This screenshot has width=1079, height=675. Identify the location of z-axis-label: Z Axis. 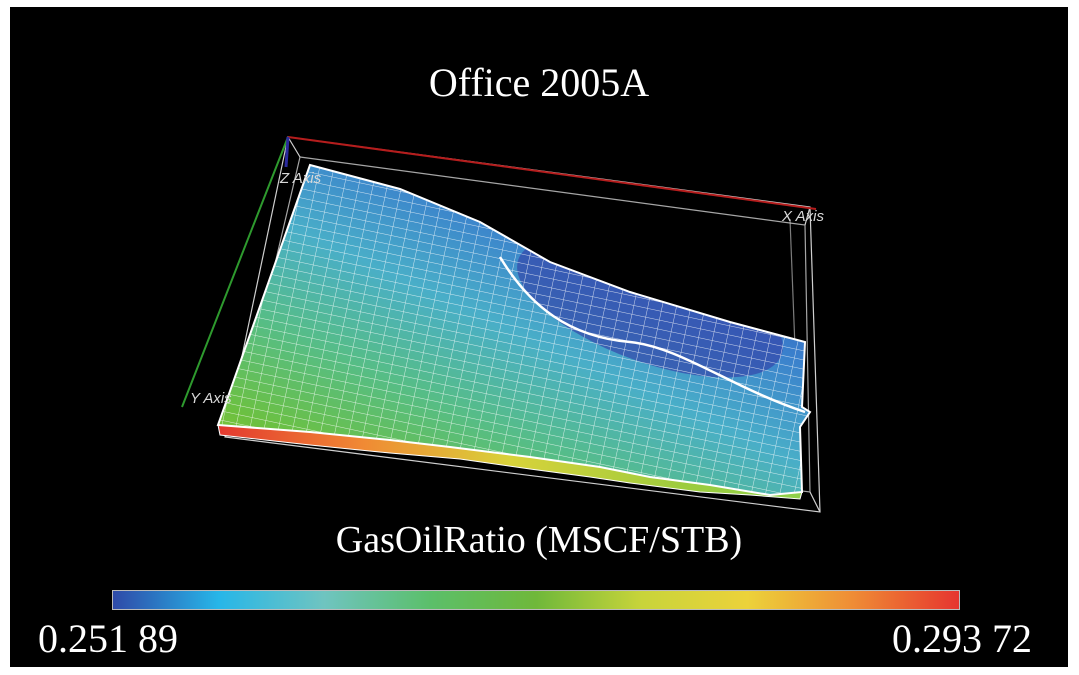
(300, 178).